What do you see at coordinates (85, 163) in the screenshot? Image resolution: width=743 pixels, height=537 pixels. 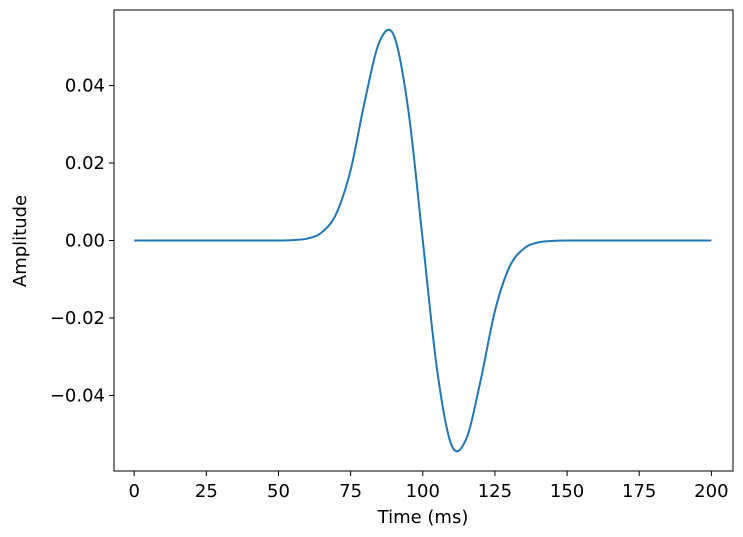 I see `y-tick-label: 0.02` at bounding box center [85, 163].